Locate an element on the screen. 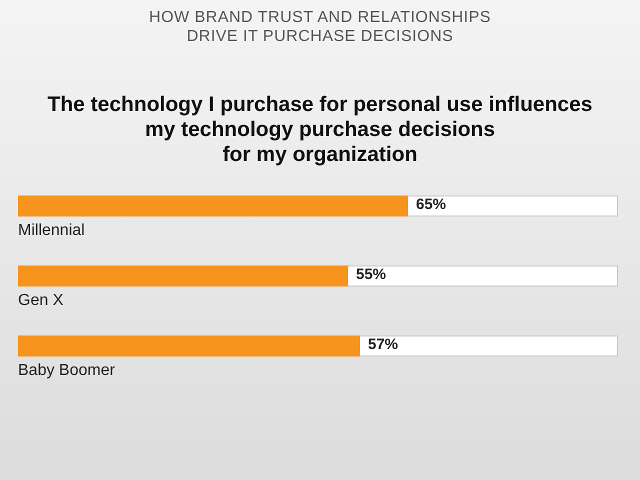  chart-title: HOW BRAND TRUST AND RELATIONSHIPS DRIVE IT PURCHASE DECISIONS is located at coordinates (320, 27).